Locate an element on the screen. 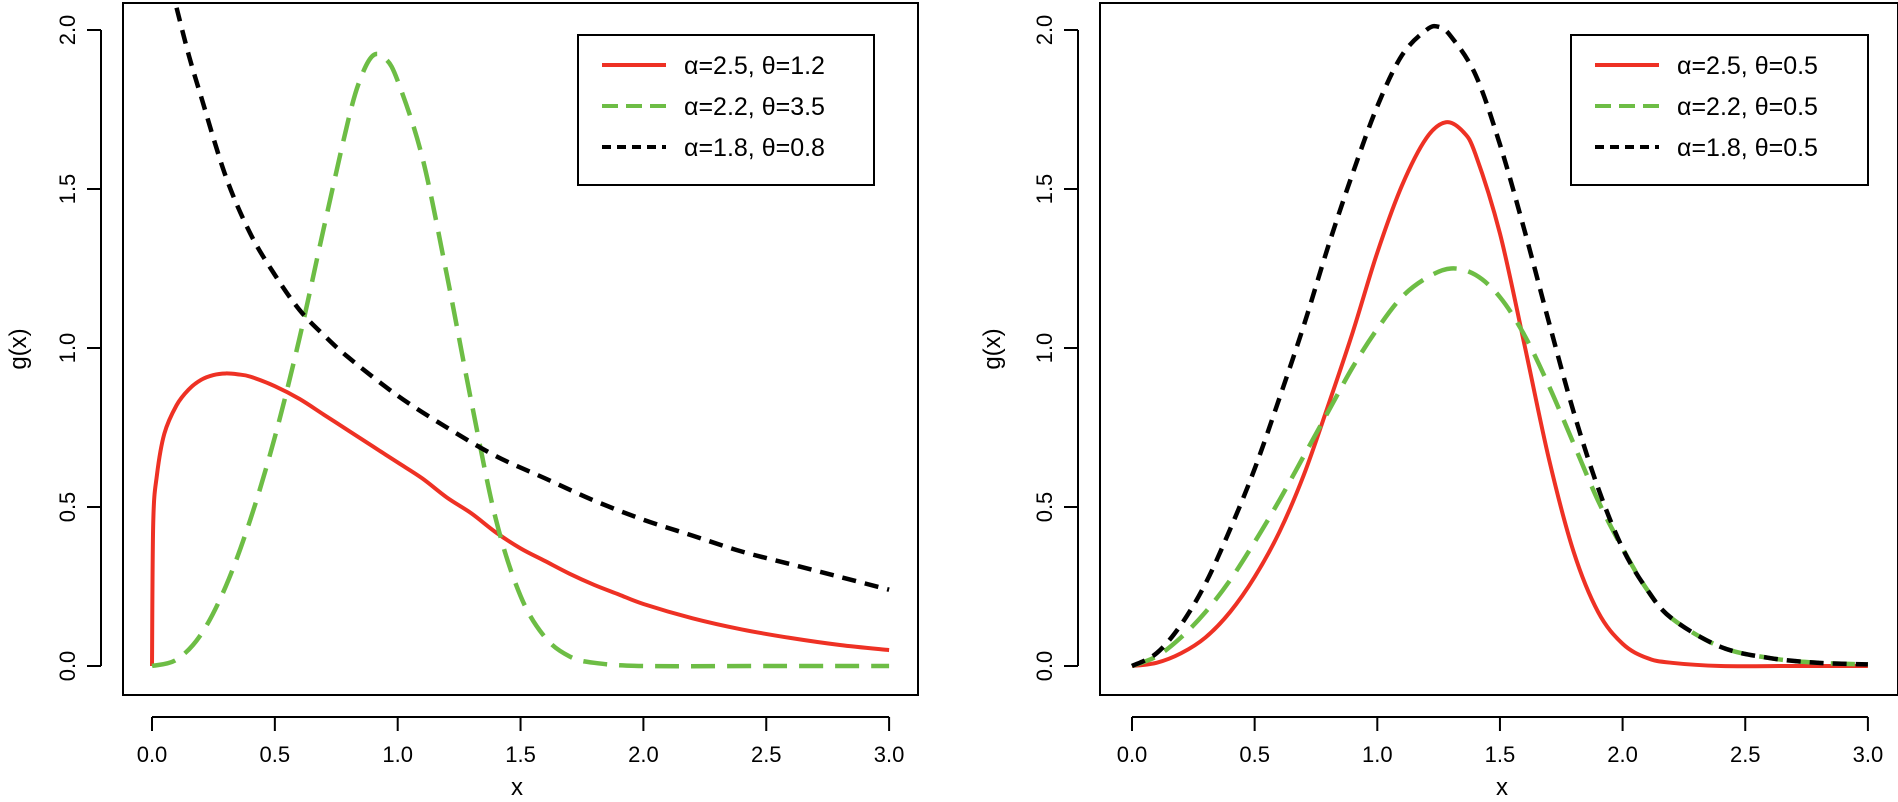 Image resolution: width=1898 pixels, height=802 pixels. legend: α=2.5, θ=1.2 α=2.2, θ=3.5 α=1.8, θ=0.8 is located at coordinates (726, 110).